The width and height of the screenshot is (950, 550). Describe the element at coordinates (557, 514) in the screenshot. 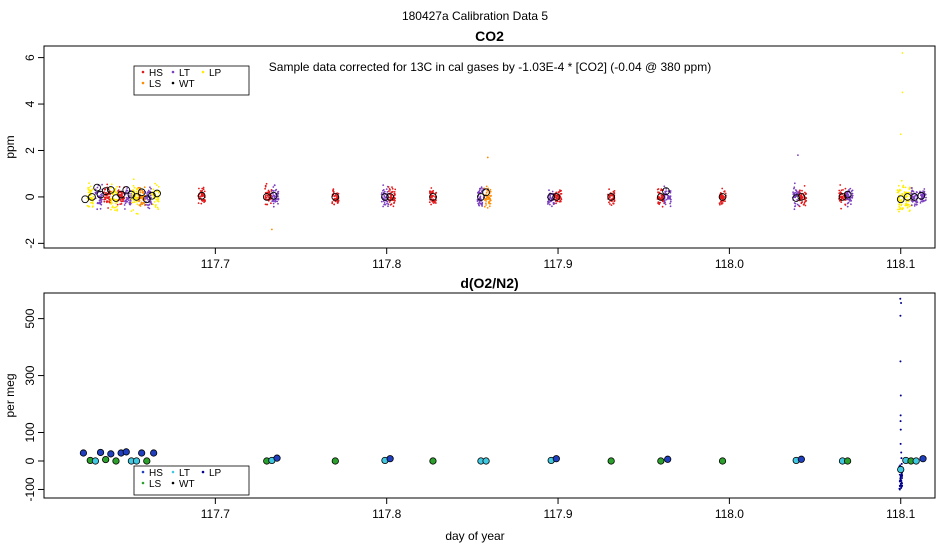

I see `x-tick-label: 117.9` at that location.